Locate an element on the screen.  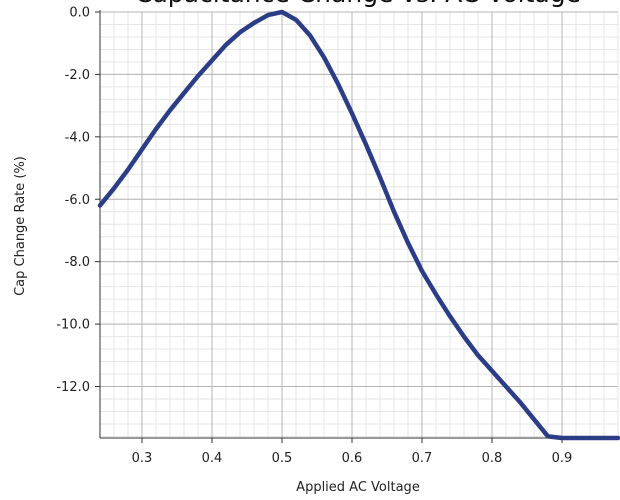
y-tick-label: -10.0 is located at coordinates (73, 325).